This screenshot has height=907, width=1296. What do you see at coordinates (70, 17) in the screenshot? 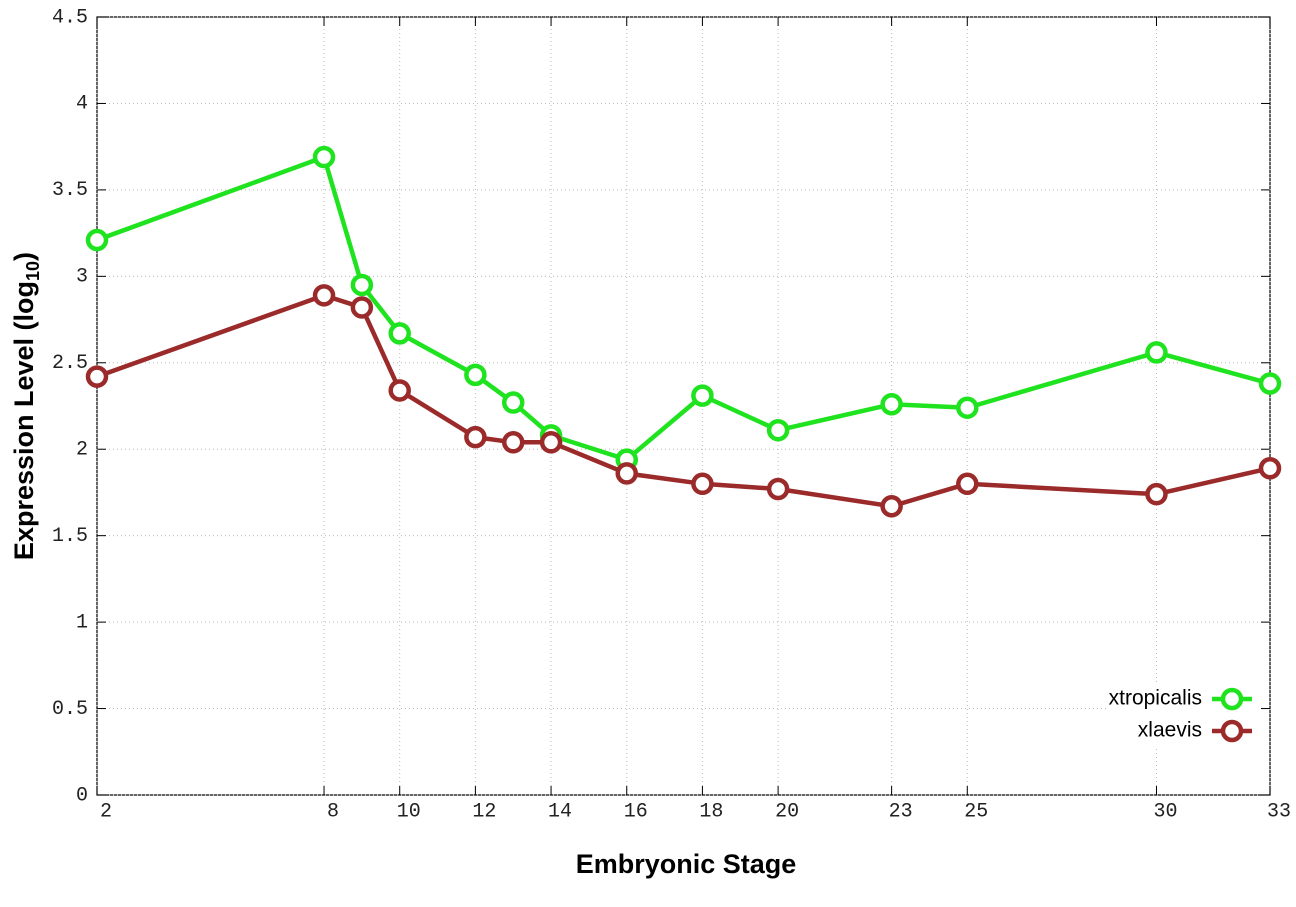
I see `y-tick-label: 4.5` at bounding box center [70, 17].